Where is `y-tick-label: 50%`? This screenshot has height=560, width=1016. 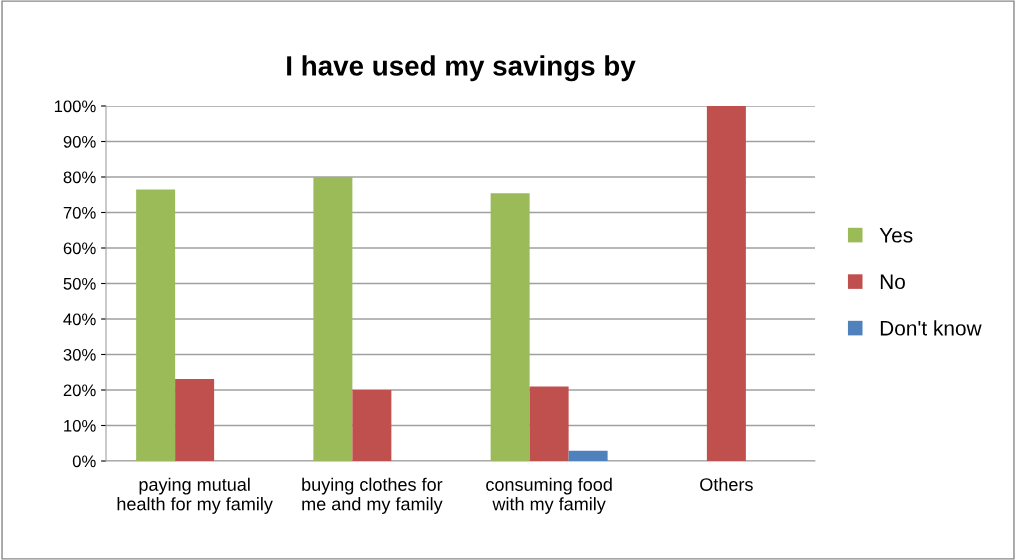
y-tick-label: 50% is located at coordinates (79, 283).